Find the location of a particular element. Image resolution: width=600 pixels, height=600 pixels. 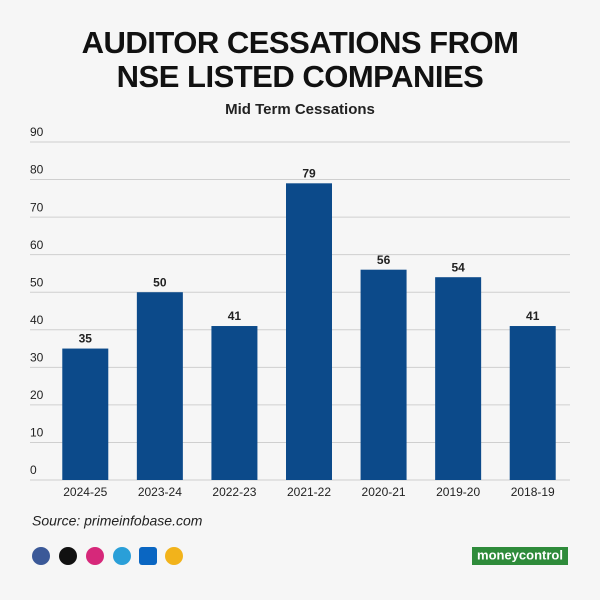

chart-subtitle: Mid Term Cessations is located at coordinates (300, 109).